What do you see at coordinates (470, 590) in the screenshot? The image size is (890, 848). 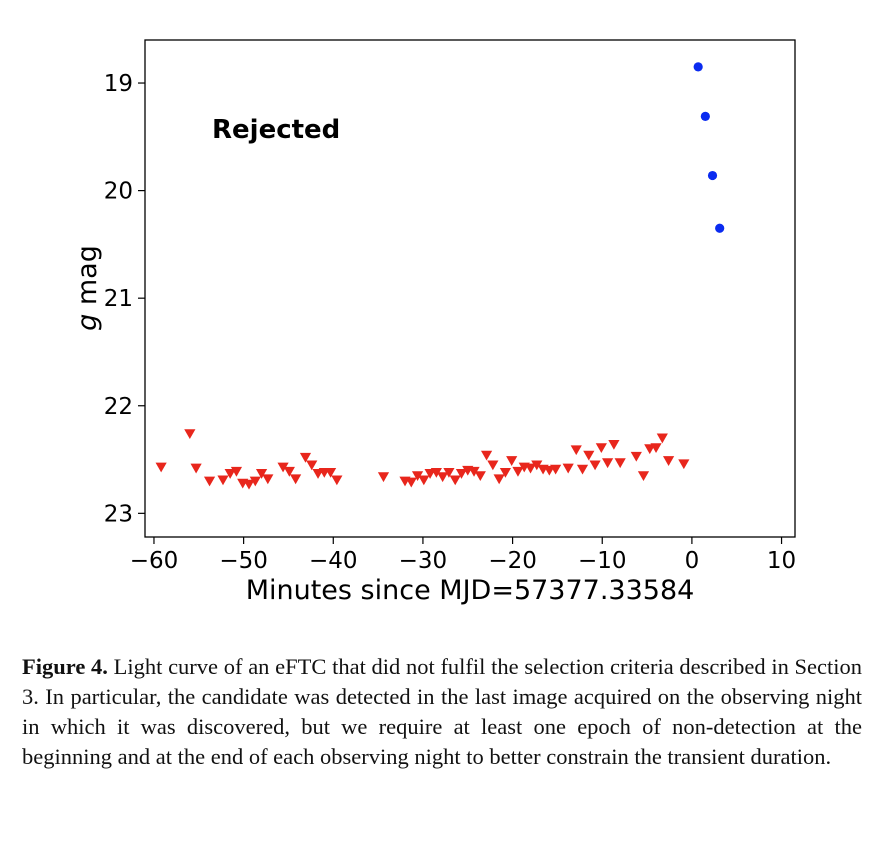 I see `x-axis-title: Minutes since MJD=57377.33584` at bounding box center [470, 590].